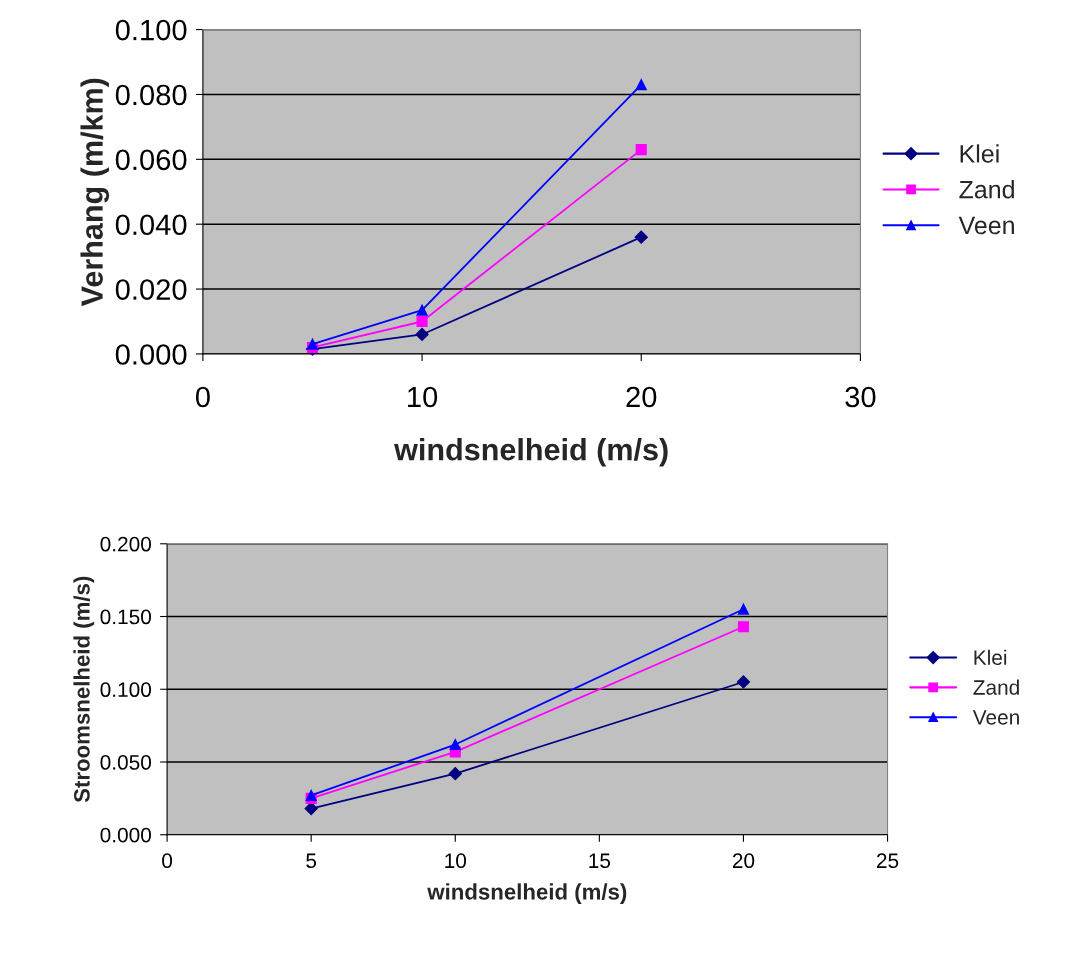  I want to click on y-tick-label: 0.020, so click(151, 289).